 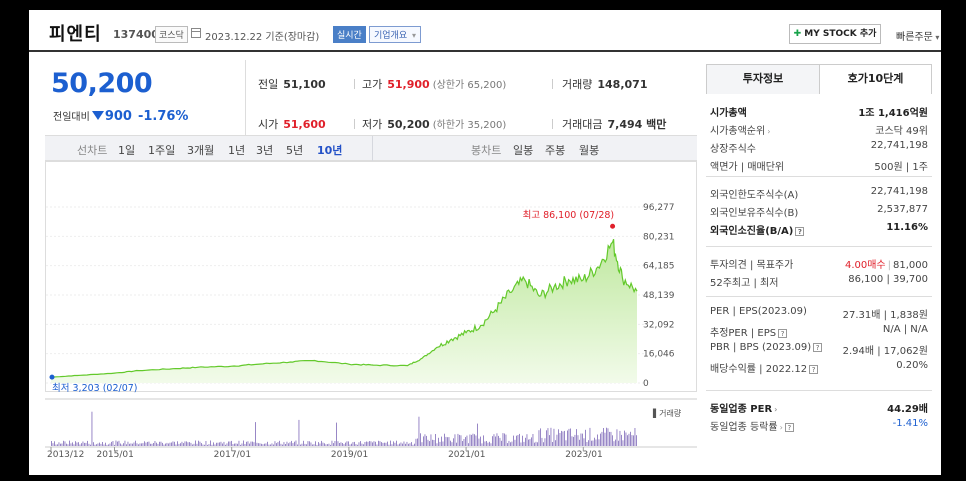 What do you see at coordinates (555, 150) in the screenshot?
I see `candle-weekly: 주봉` at bounding box center [555, 150].